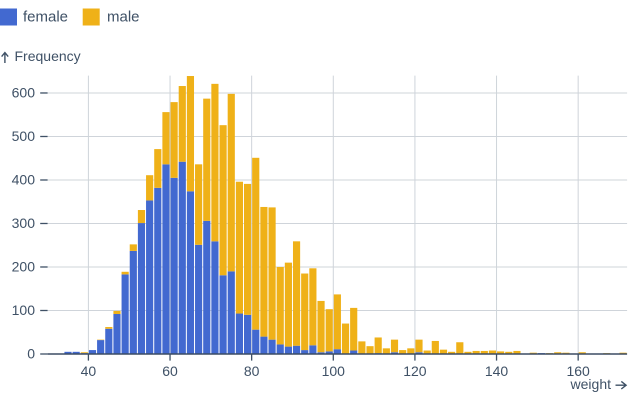 The width and height of the screenshot is (640, 415). Describe the element at coordinates (31, 354) in the screenshot. I see `svg-text: 0` at that location.